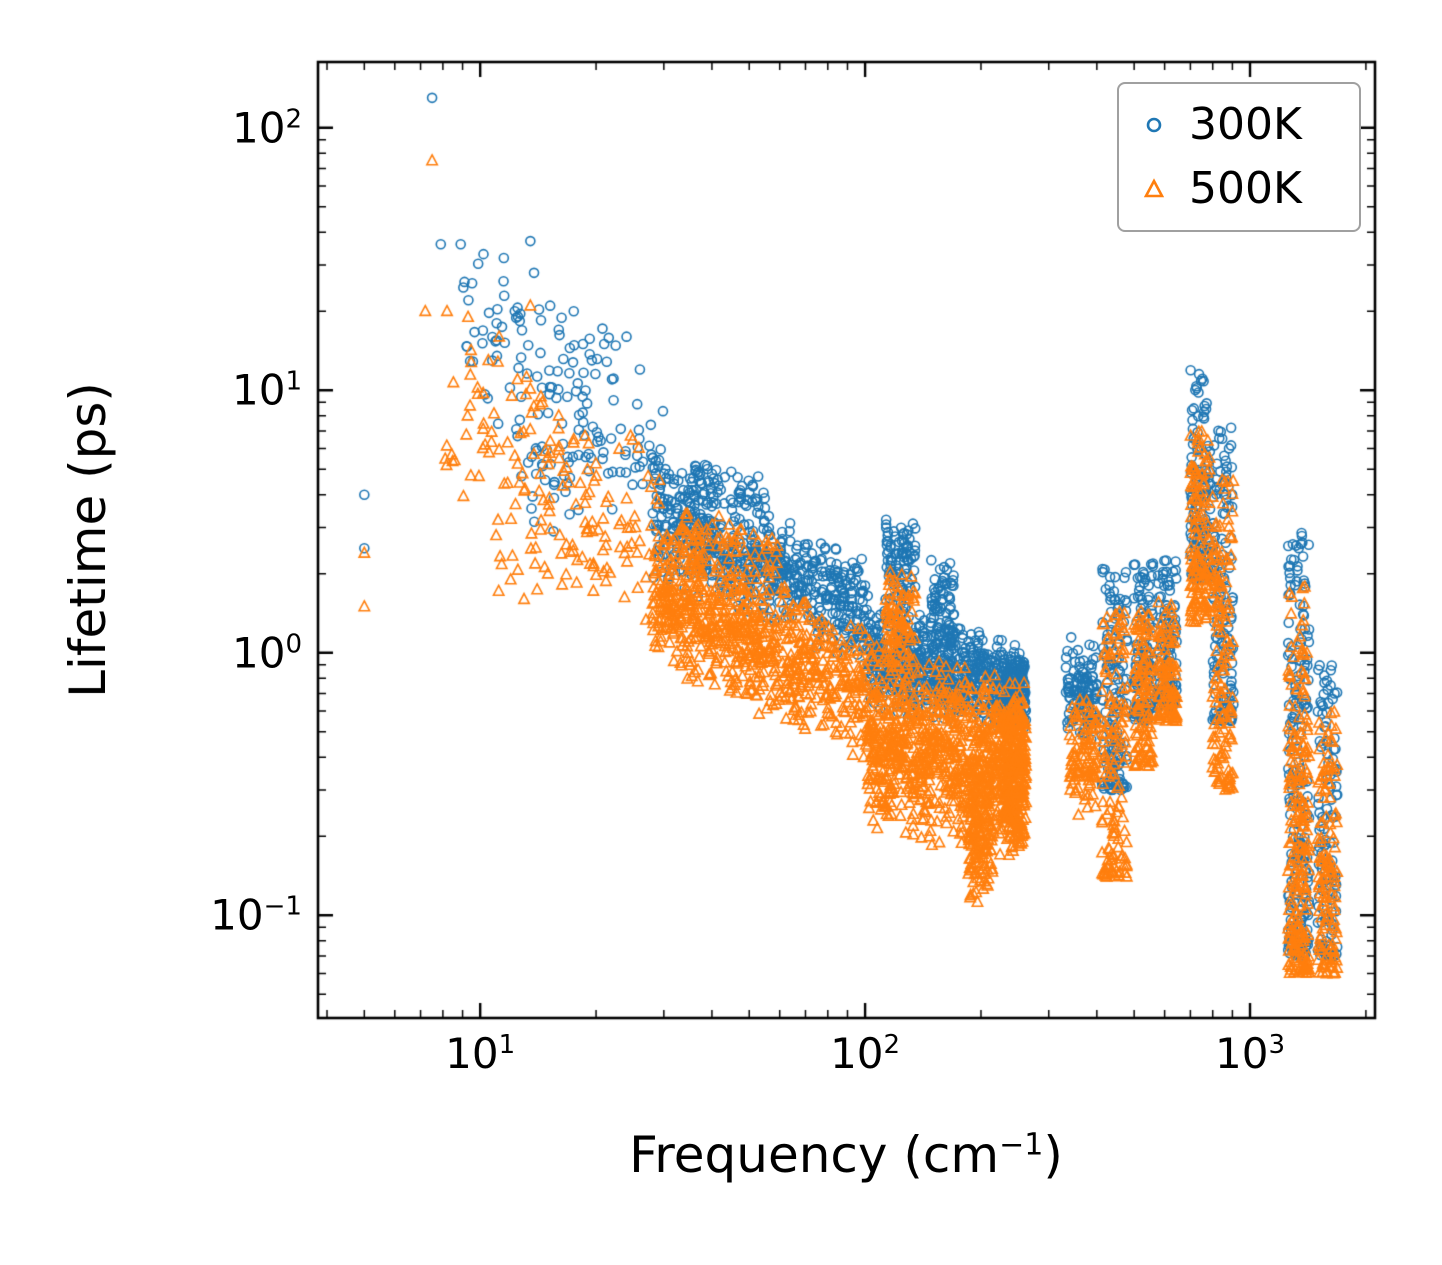 This screenshot has width=1442, height=1265. I want to click on x-axis-label: Frequency (cm−1), so click(846, 1155).